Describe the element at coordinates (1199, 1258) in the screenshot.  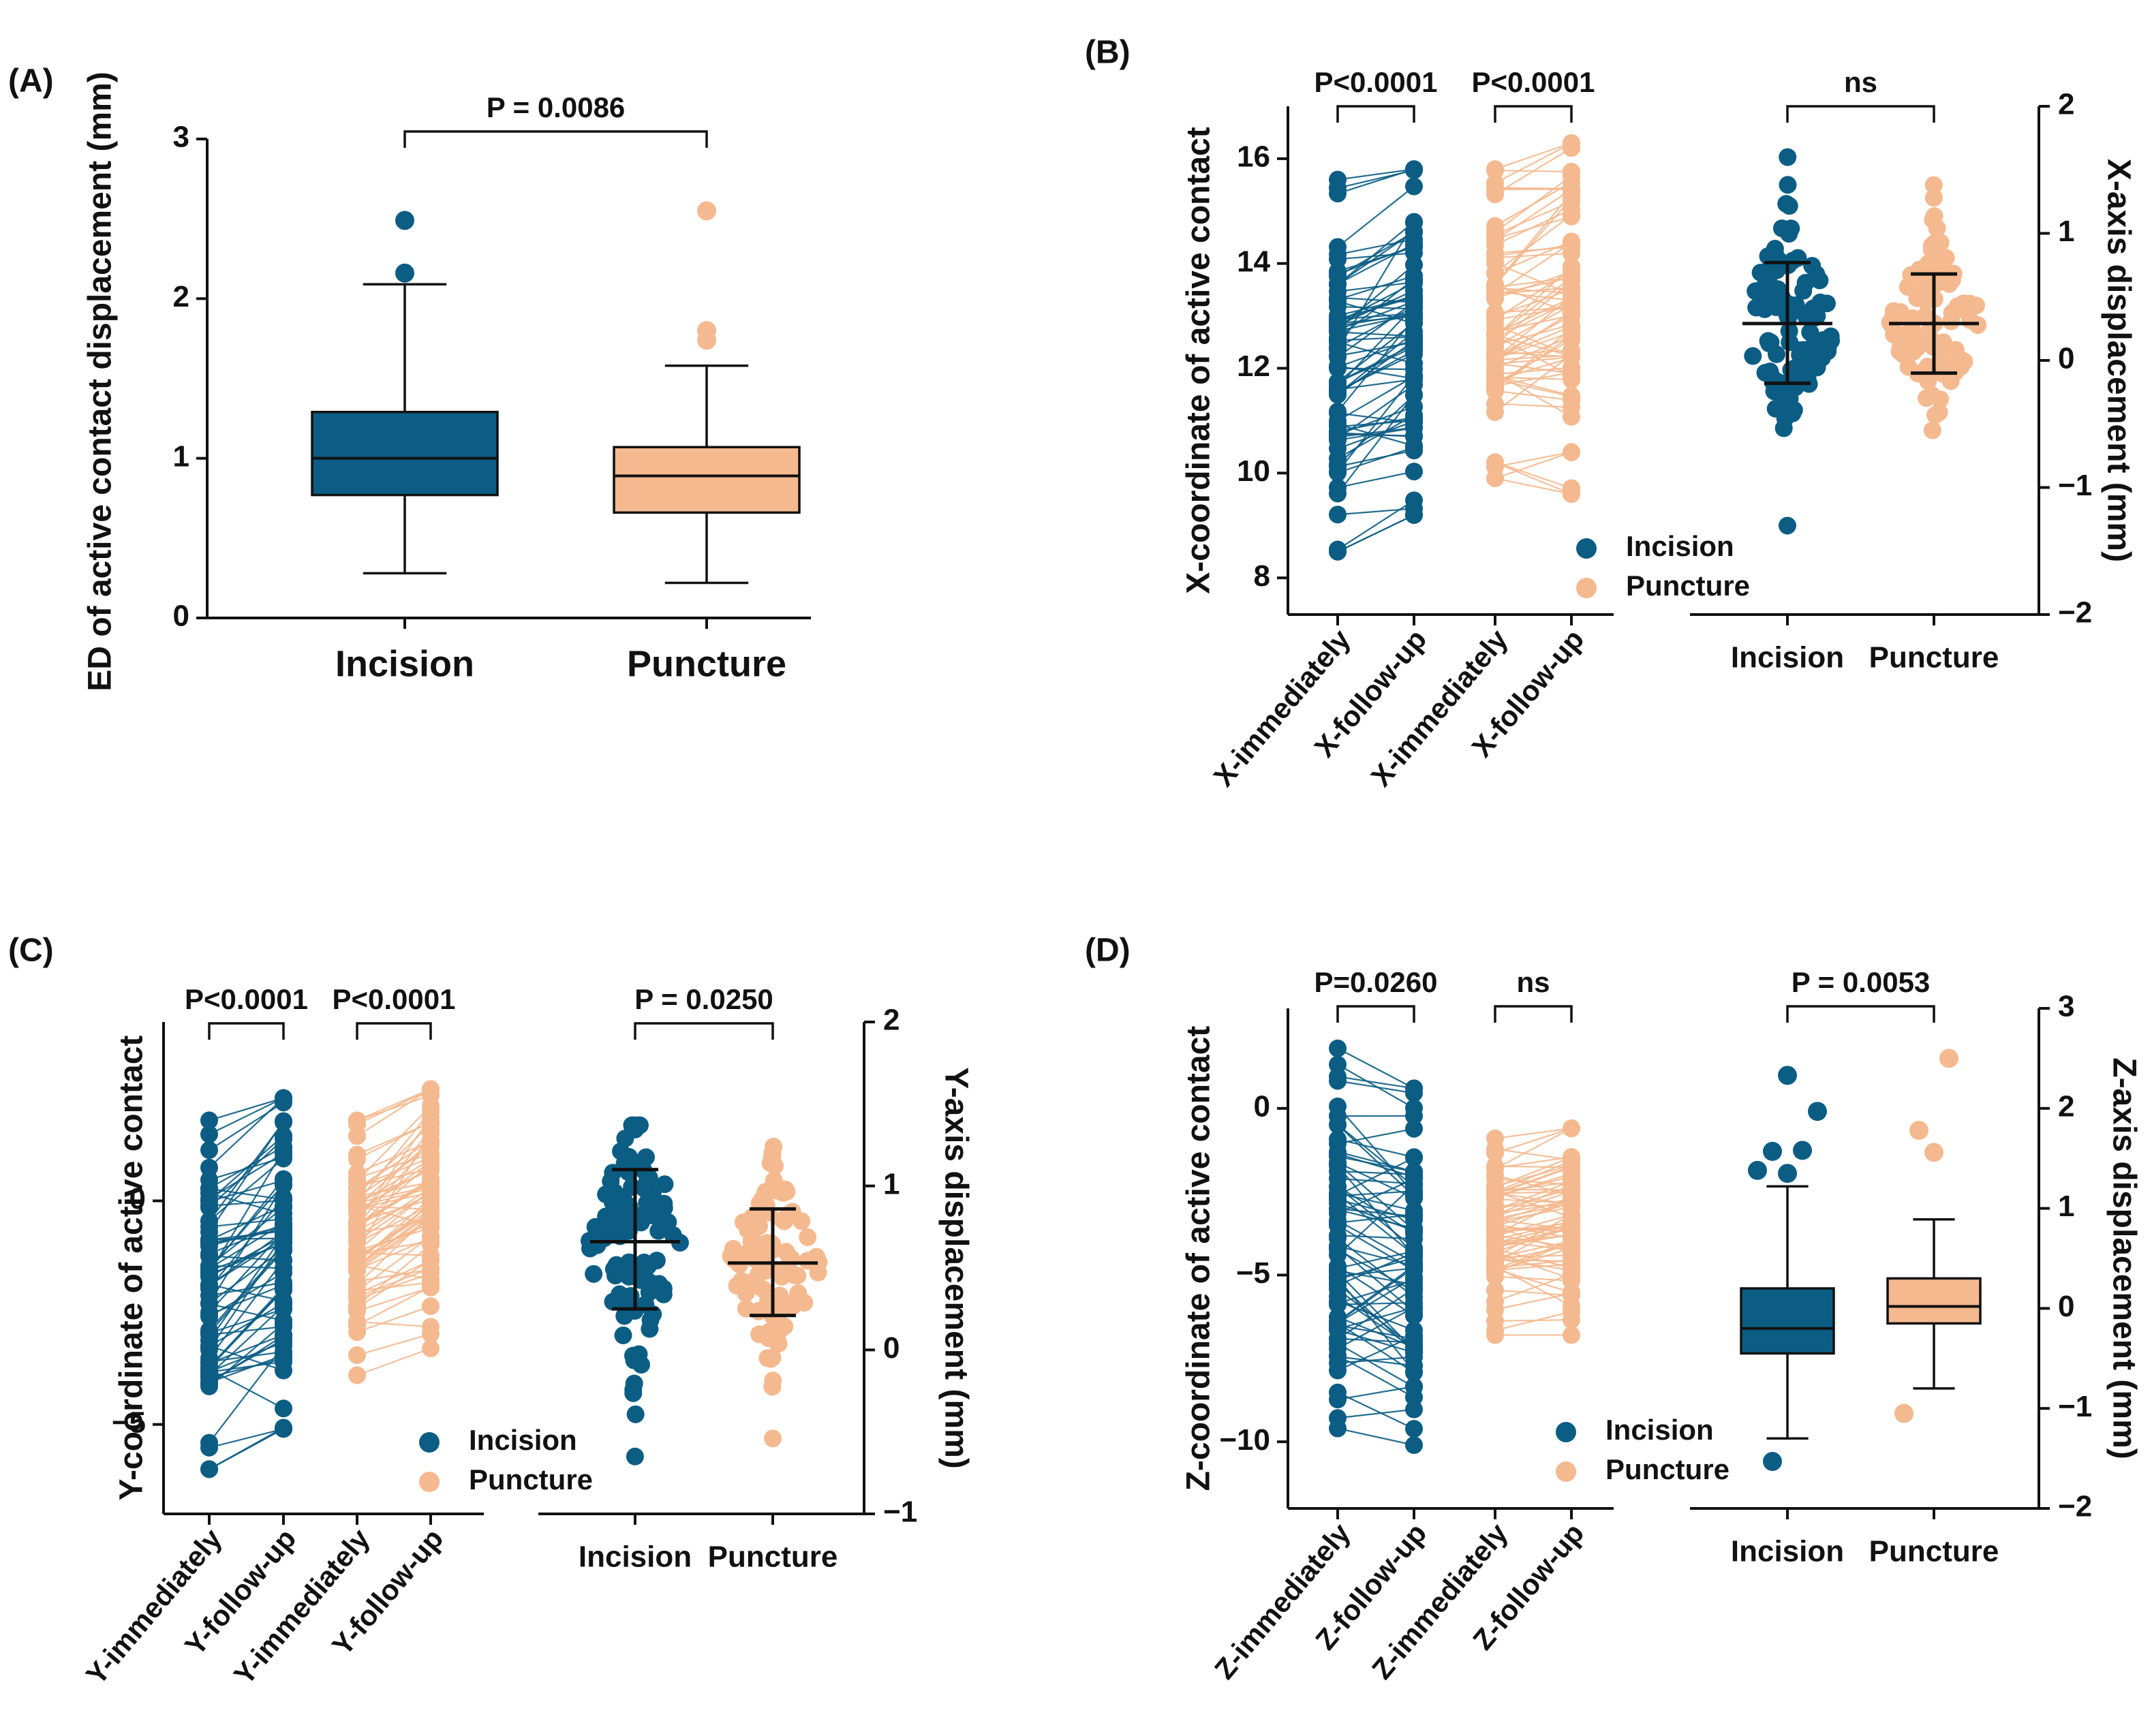
I see `y-axis-title-left: Z-coordinate of active contact` at that location.